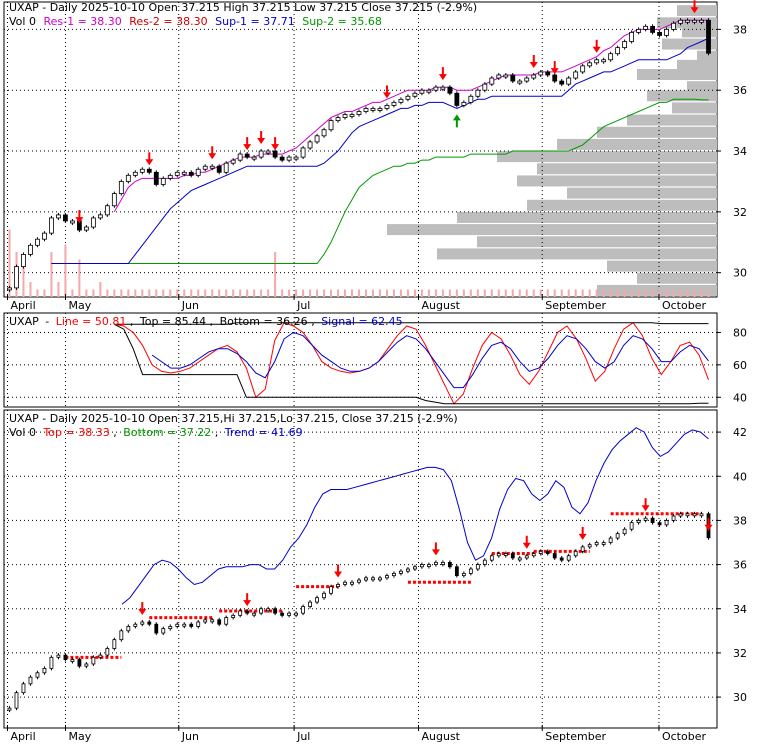  Describe the element at coordinates (264, 321) in the screenshot. I see `legend-bottom: Bottom = 36.26` at that location.